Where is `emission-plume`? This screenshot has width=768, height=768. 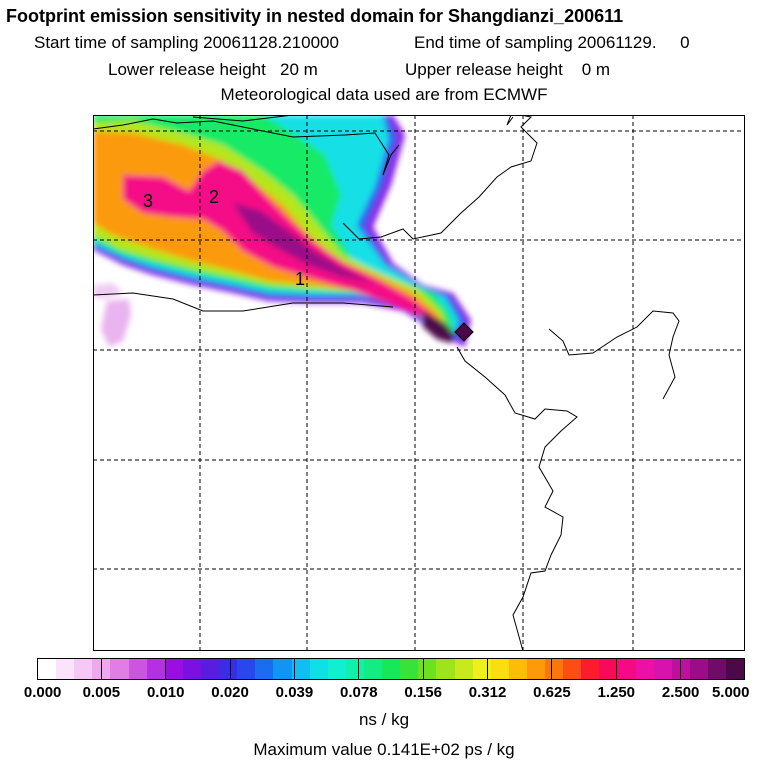 emission-plume is located at coordinates (282, 231).